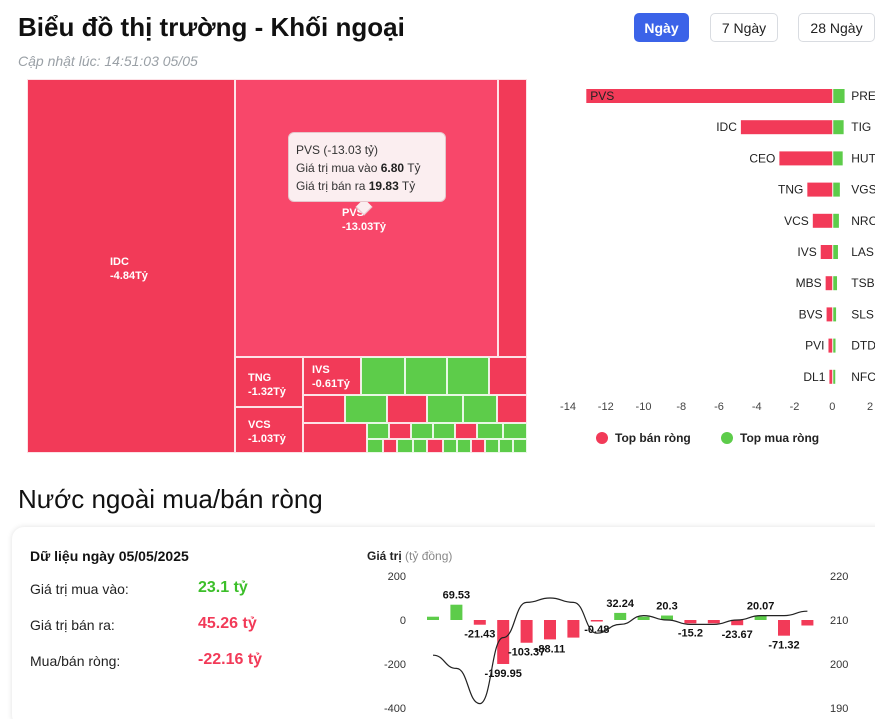 The height and width of the screenshot is (719, 875). What do you see at coordinates (429, 556) in the screenshot?
I see `value-chart-title-sub: (tỷ đồng)` at bounding box center [429, 556].